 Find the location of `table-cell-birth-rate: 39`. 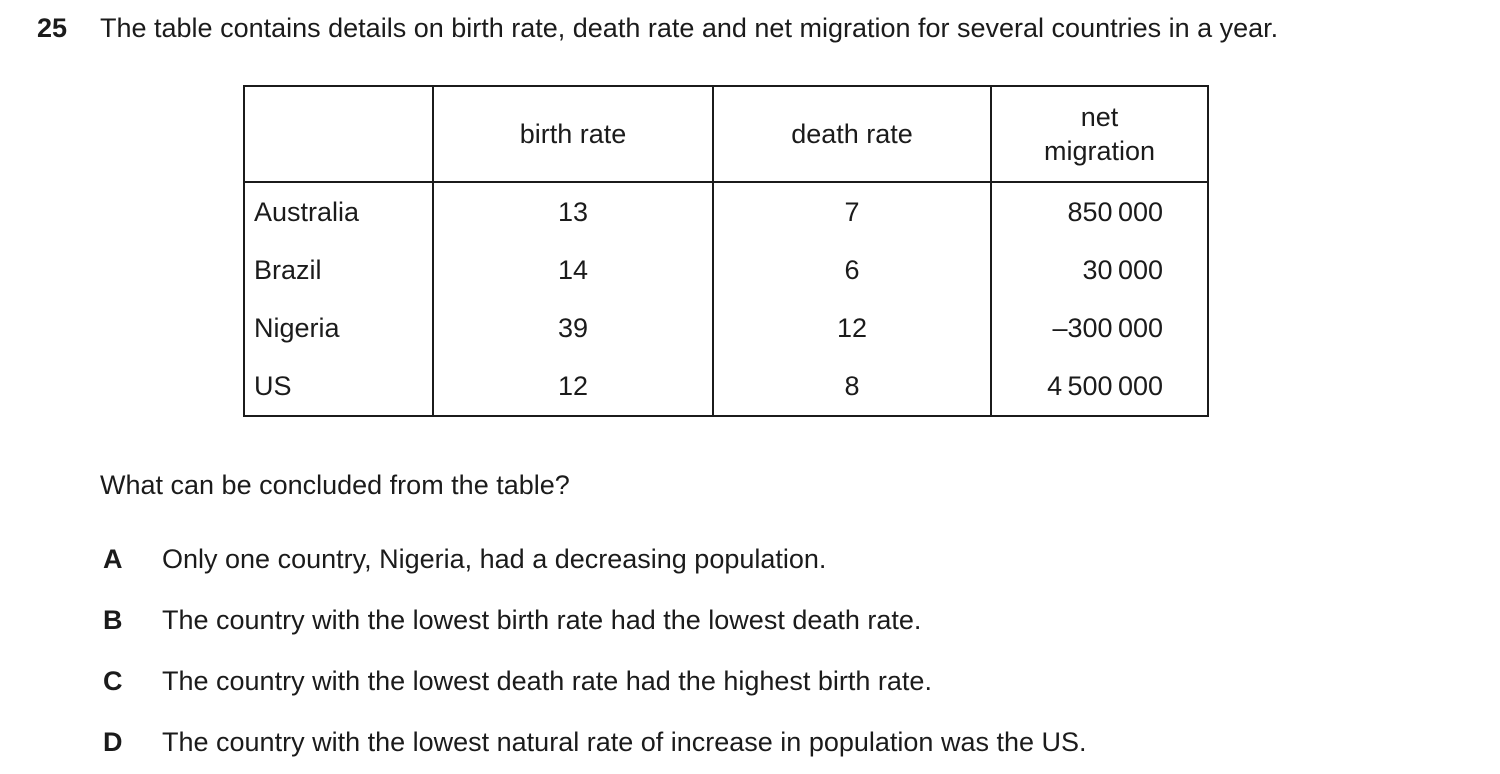

table-cell-birth-rate: 39 is located at coordinates (572, 328).